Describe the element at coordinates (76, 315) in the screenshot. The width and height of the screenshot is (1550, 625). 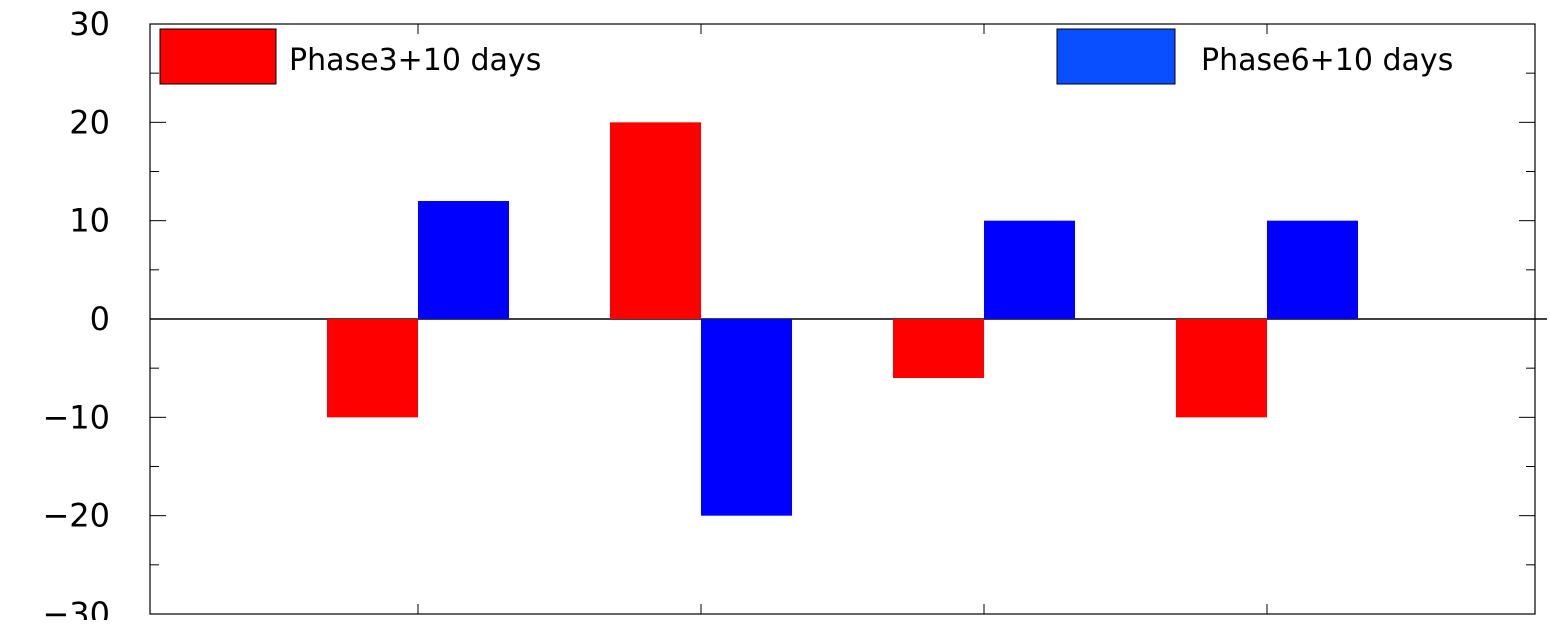
I see `y-axis-labels: 30 20 10 0 −10 −20 −30` at that location.